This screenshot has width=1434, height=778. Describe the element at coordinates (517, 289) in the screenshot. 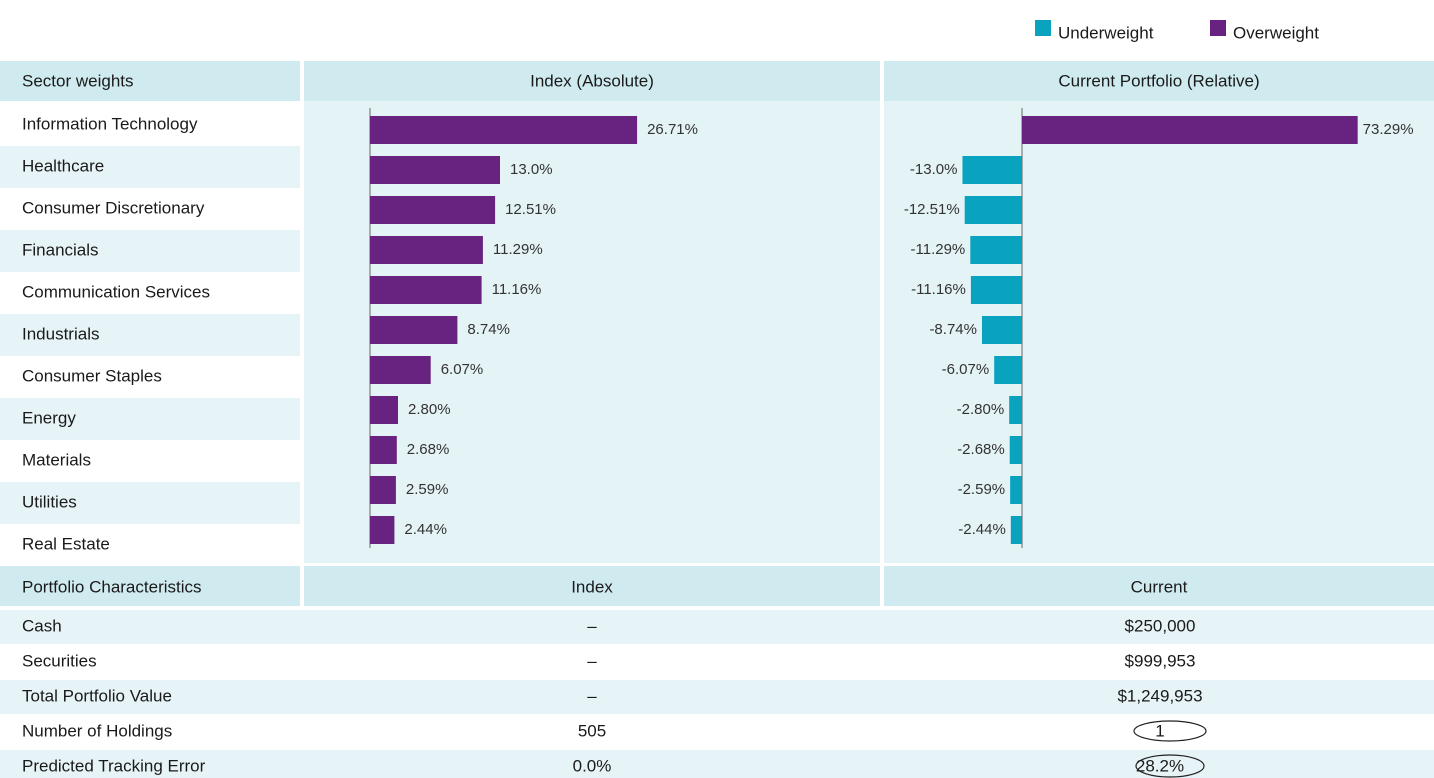

I see `value-label: 11.16%` at that location.